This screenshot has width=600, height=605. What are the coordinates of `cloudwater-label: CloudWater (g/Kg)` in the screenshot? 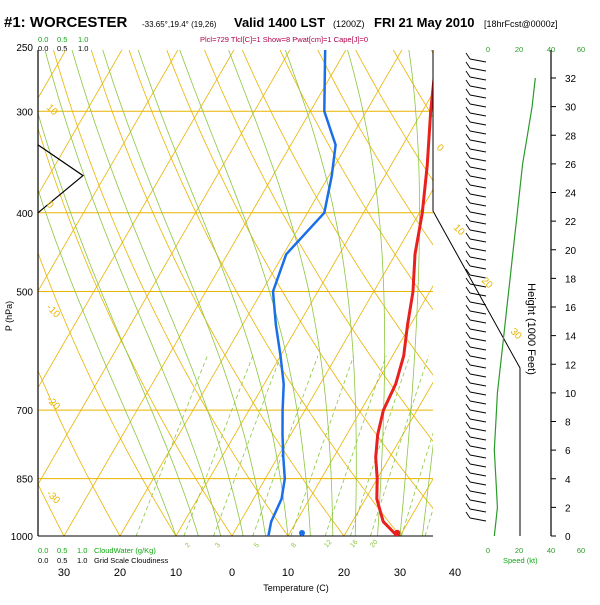 It's located at (125, 550).